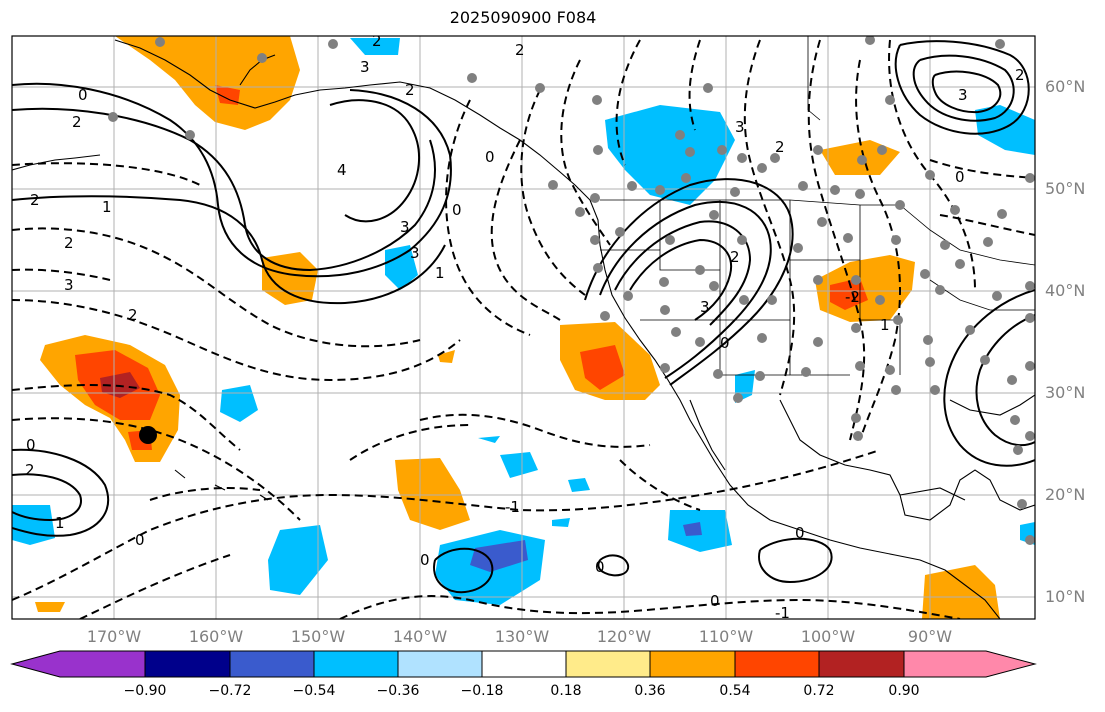 The height and width of the screenshot is (712, 1105). I want to click on map-title: 2025090900 F084, so click(523, 17).